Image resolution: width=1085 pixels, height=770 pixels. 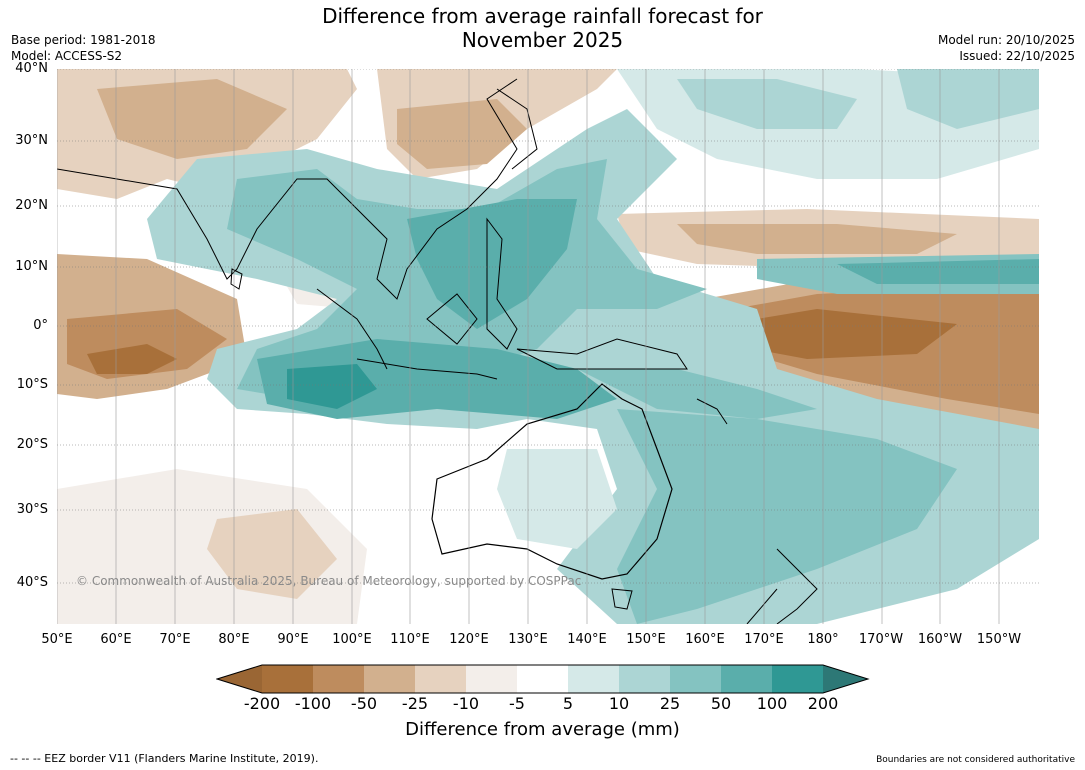 What do you see at coordinates (823, 703) in the screenshot?
I see `cb-tick: 200` at bounding box center [823, 703].